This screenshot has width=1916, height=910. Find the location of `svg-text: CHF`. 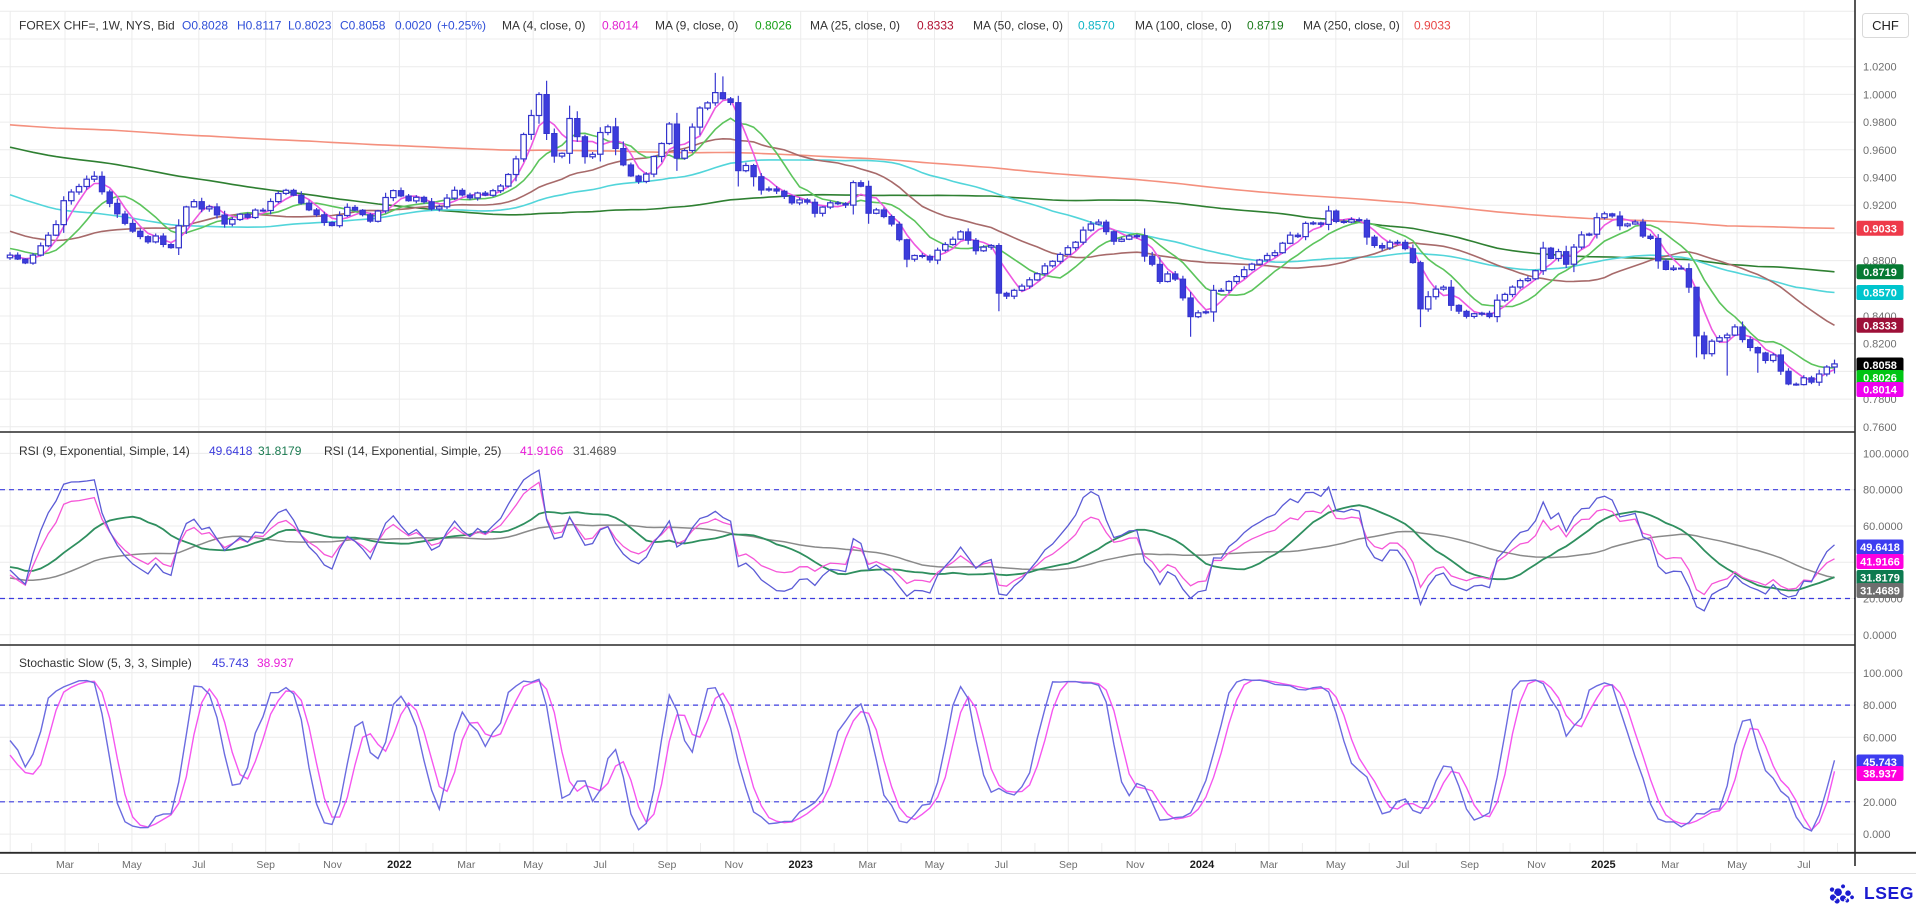

svg-text: CHF is located at coordinates (1885, 25).